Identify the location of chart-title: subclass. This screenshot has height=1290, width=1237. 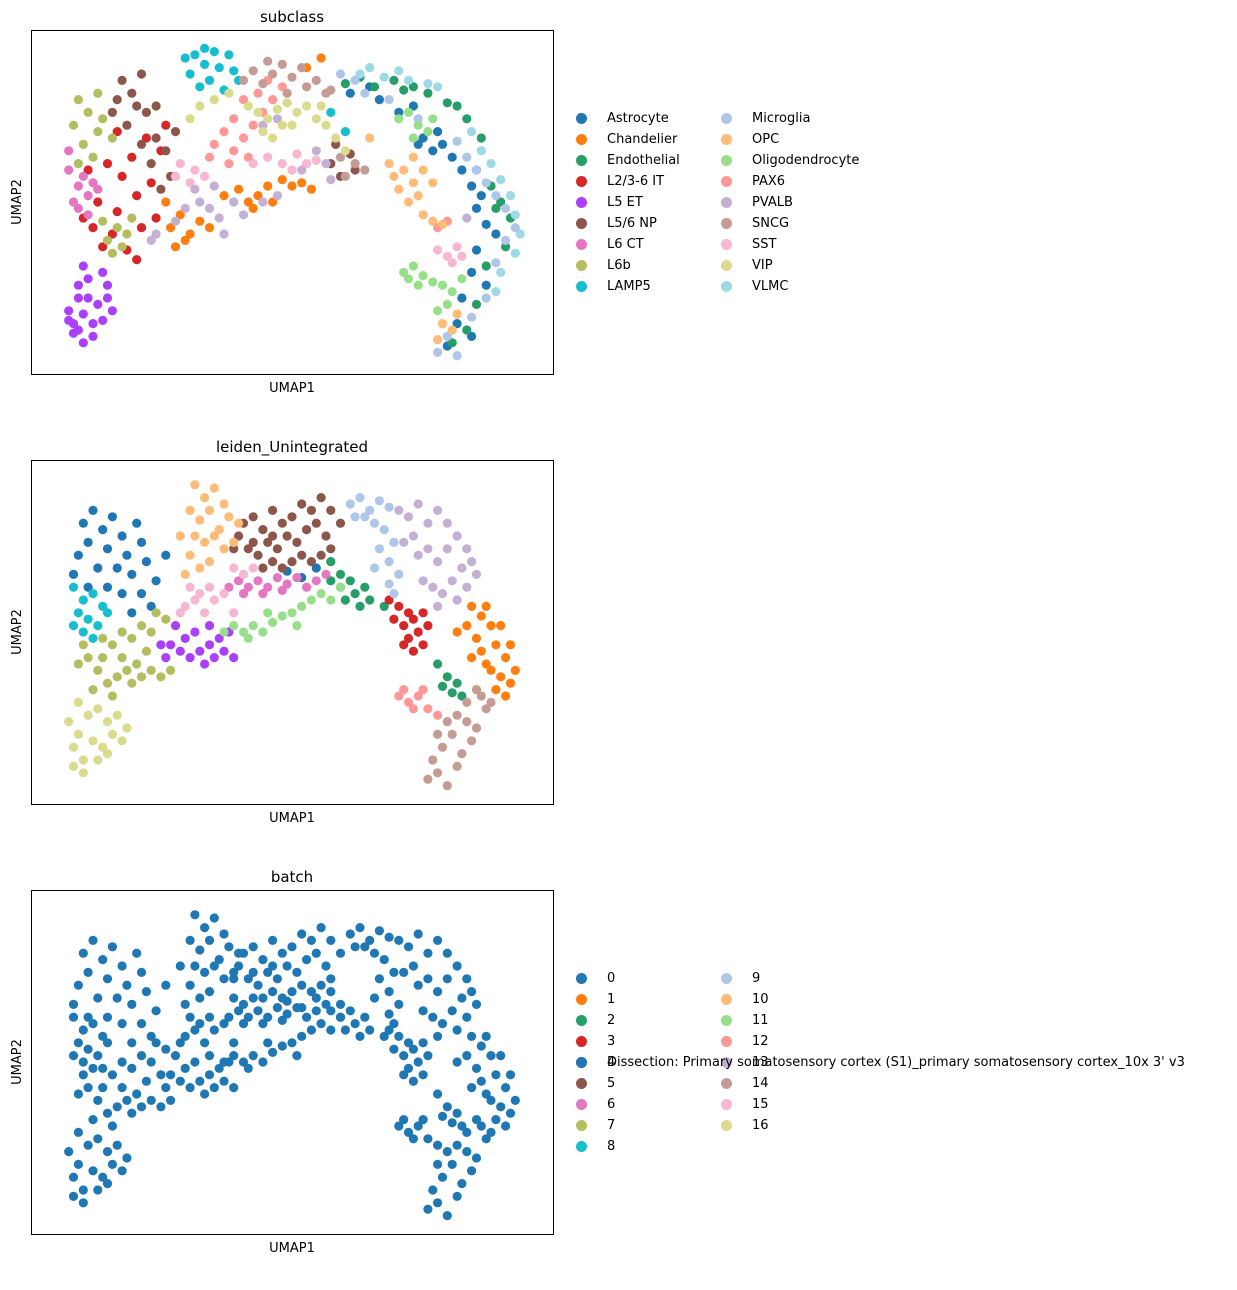
(292, 17).